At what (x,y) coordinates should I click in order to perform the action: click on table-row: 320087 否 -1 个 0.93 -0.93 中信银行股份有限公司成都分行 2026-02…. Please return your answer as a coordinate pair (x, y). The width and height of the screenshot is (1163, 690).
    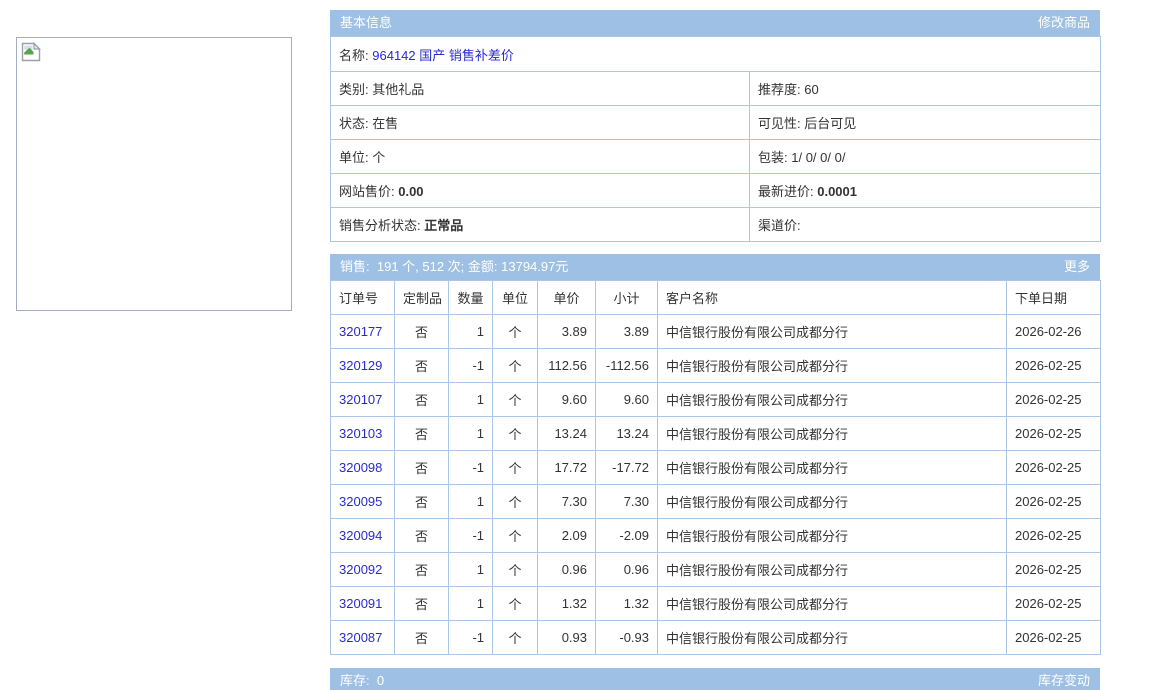
    Looking at the image, I should click on (715, 637).